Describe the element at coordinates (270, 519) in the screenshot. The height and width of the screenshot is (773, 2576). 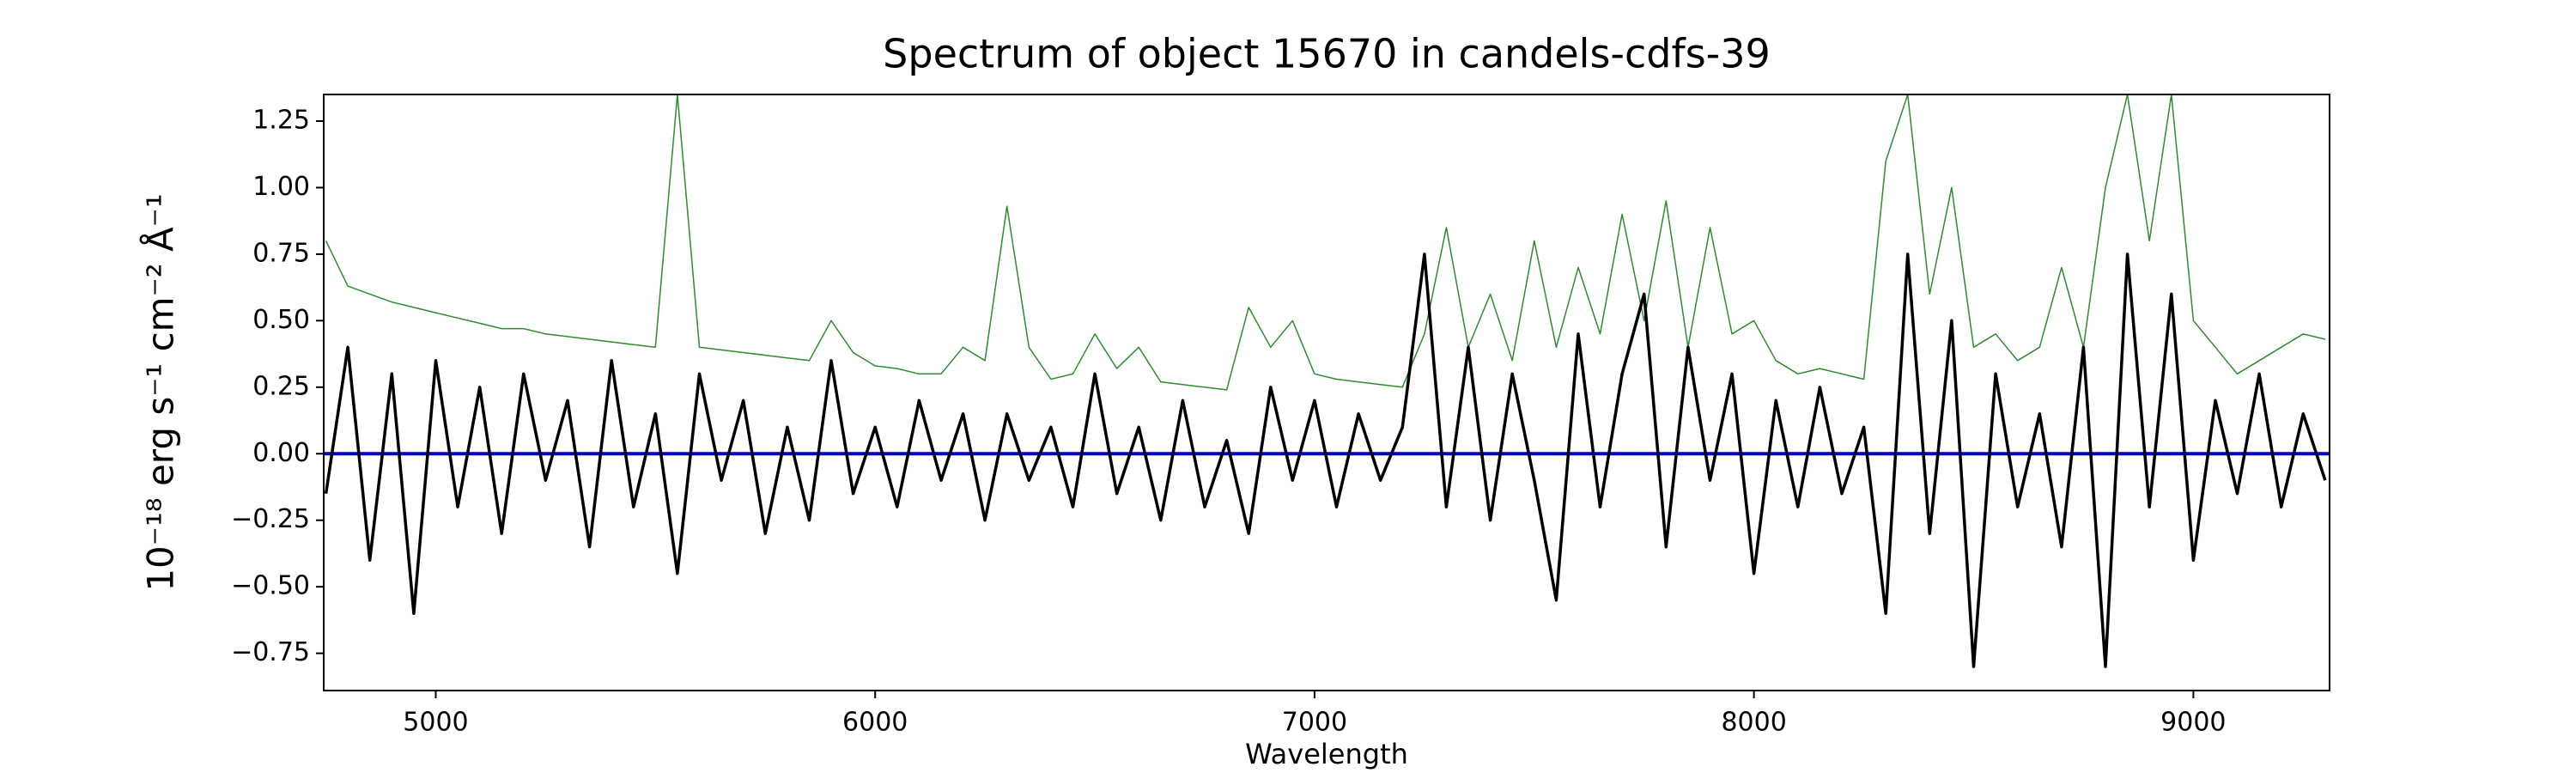
I see `y-tick-label: −0.25` at that location.